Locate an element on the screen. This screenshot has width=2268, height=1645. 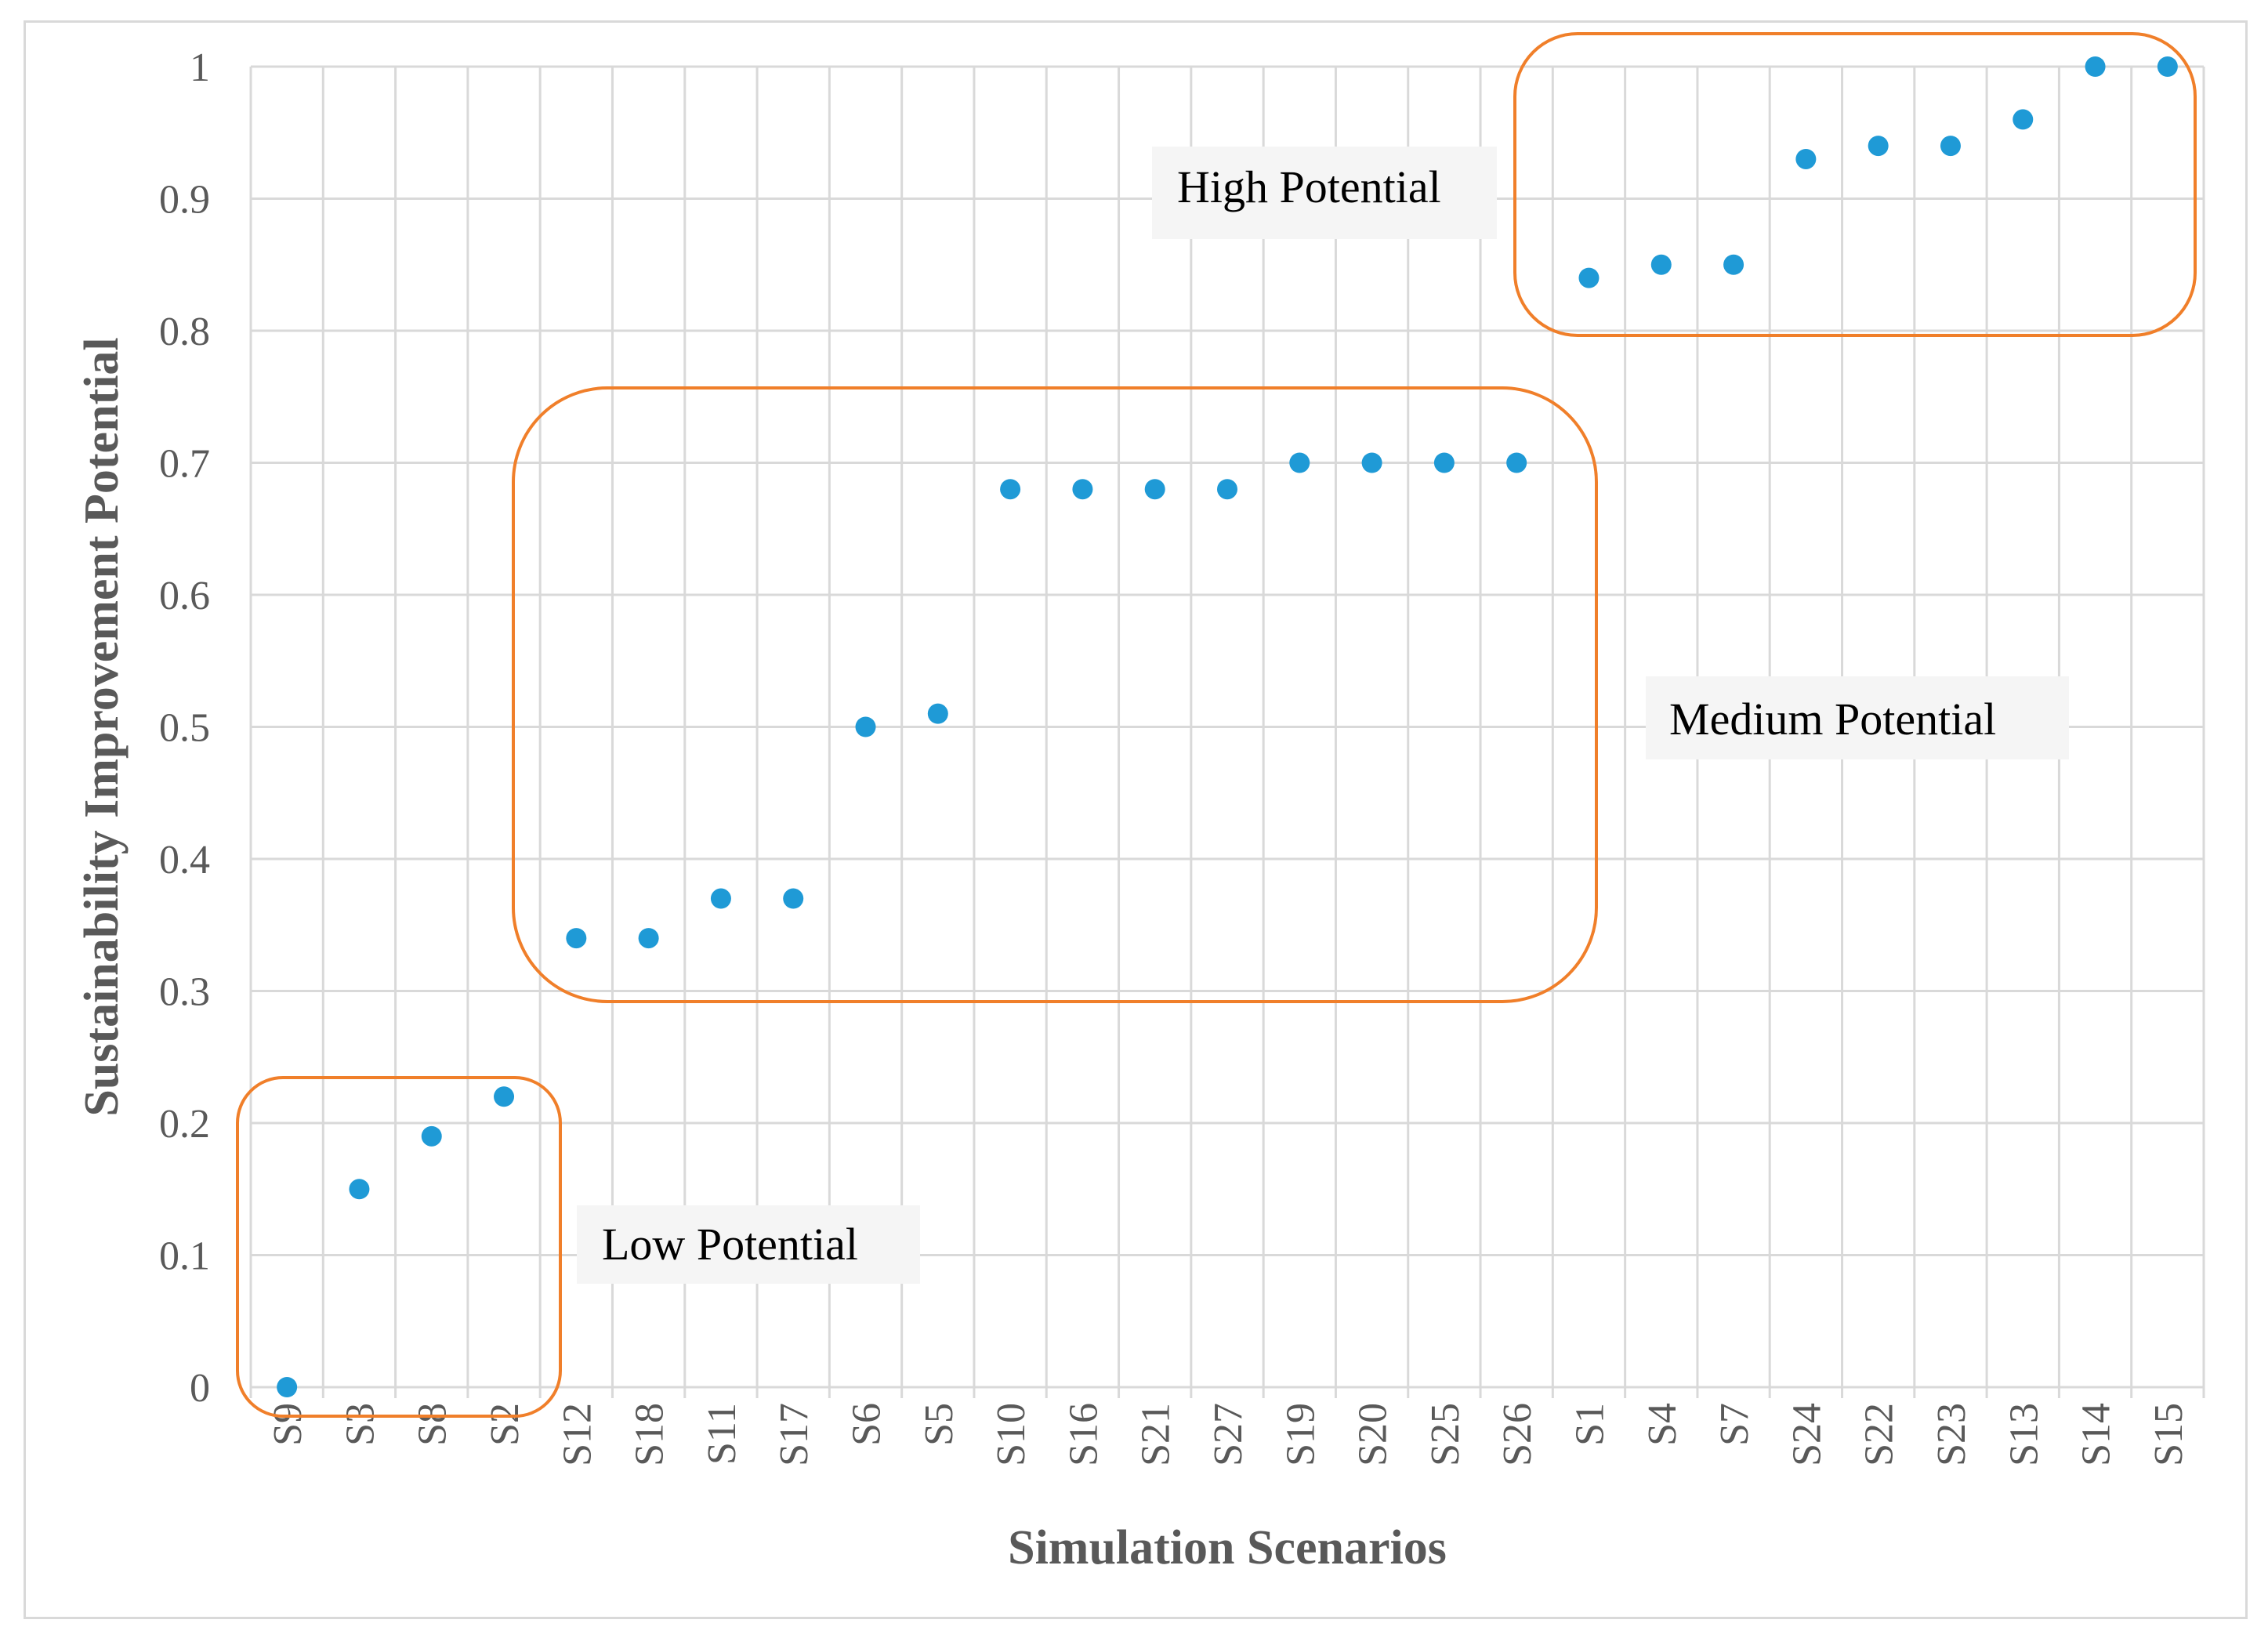
y-tick-label: 0.1 is located at coordinates (184, 1256).